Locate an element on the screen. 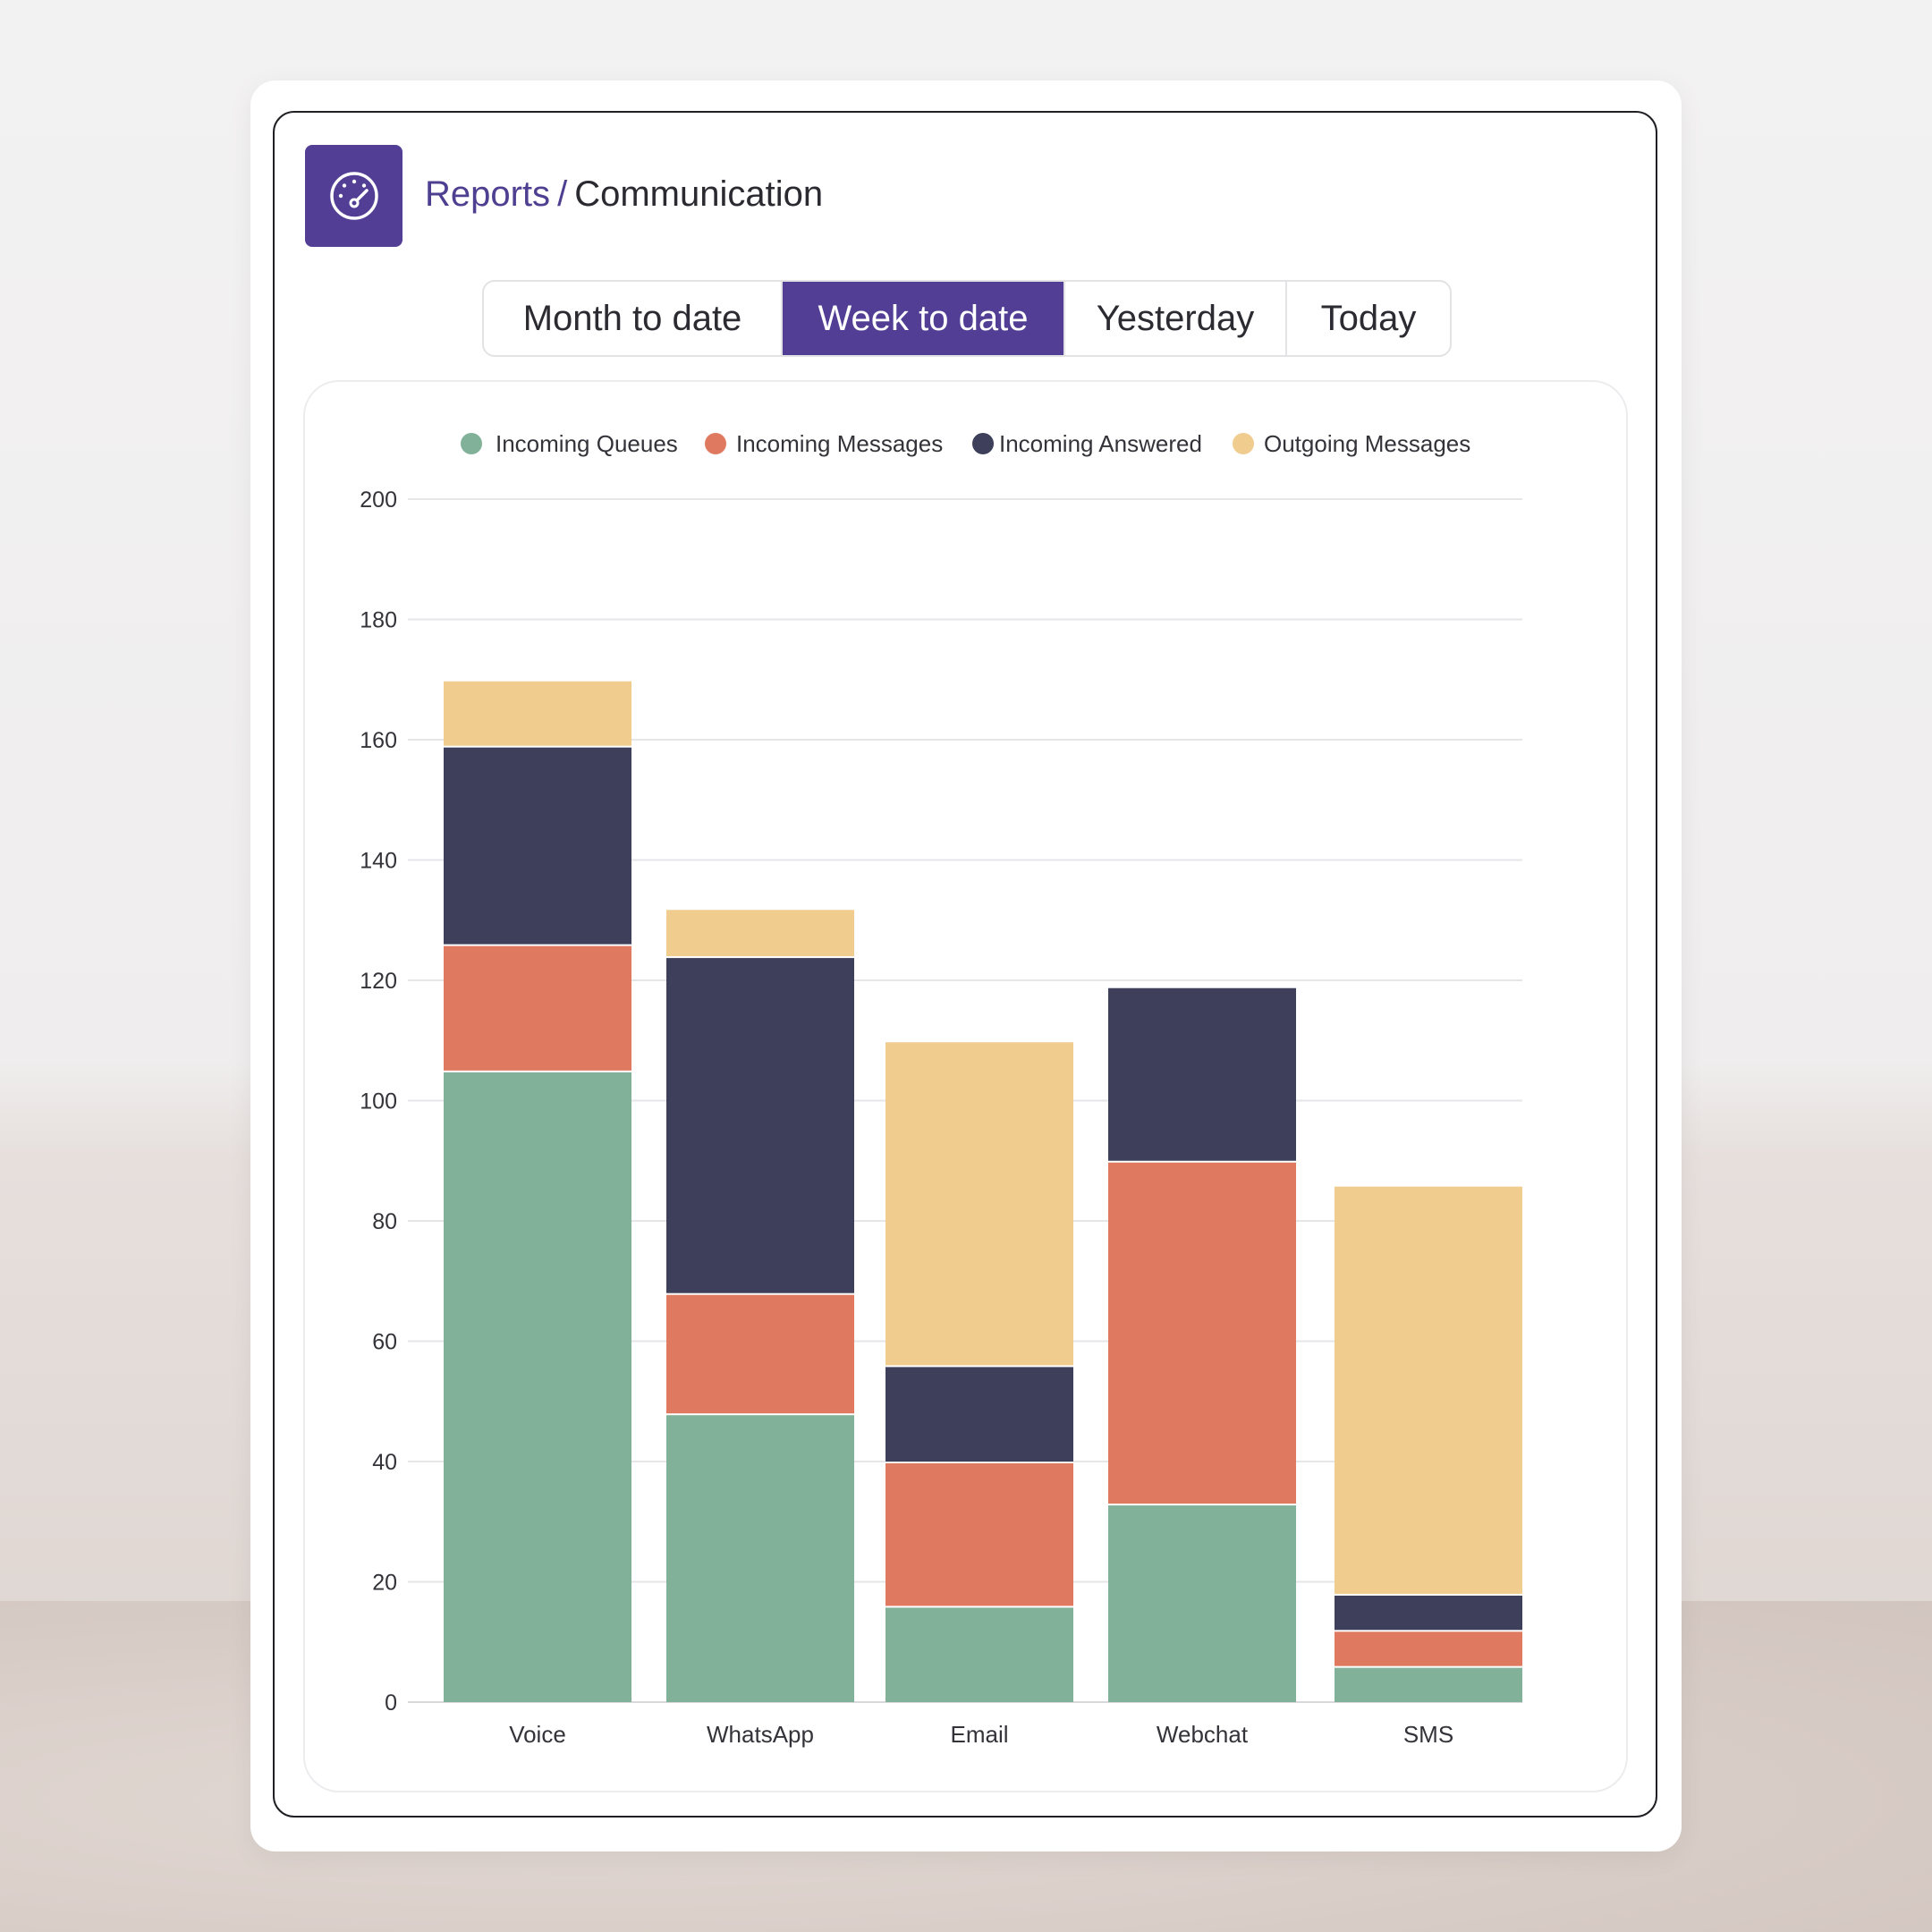 The height and width of the screenshot is (1932, 1932). bar-sms-incoming-answered is located at coordinates (1428, 1613).